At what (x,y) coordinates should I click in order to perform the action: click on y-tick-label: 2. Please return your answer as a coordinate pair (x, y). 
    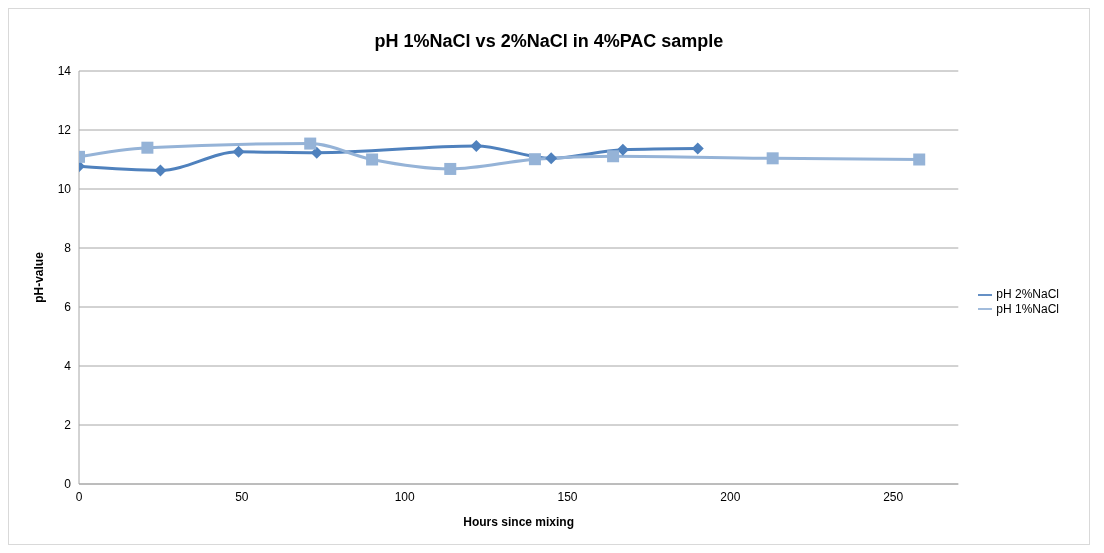
    Looking at the image, I should click on (68, 425).